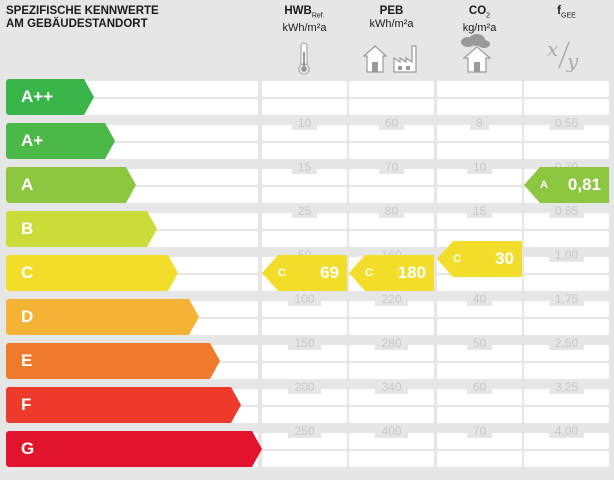 The width and height of the screenshot is (614, 480). What do you see at coordinates (27, 316) in the screenshot?
I see `class-label: D` at bounding box center [27, 316].